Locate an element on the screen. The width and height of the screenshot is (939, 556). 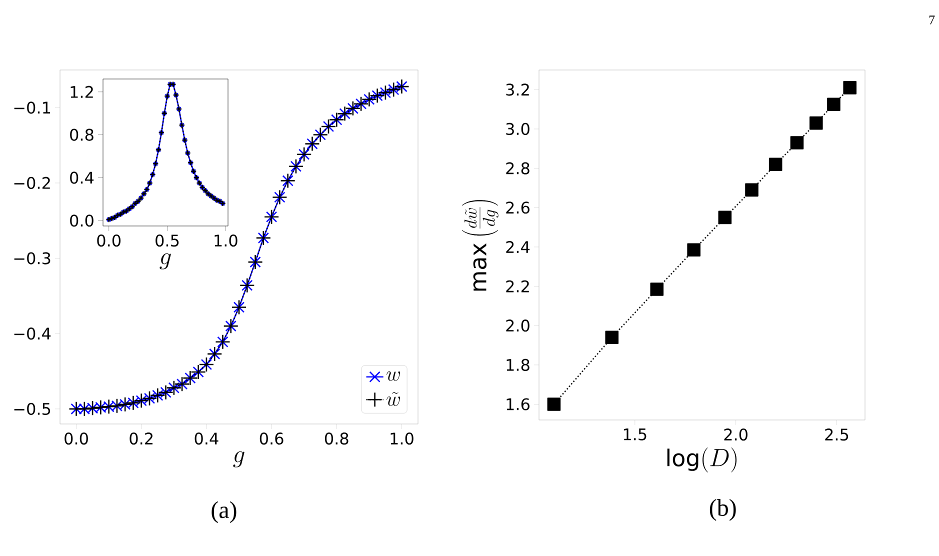
y-tick-label: 2.2 is located at coordinates (517, 286).